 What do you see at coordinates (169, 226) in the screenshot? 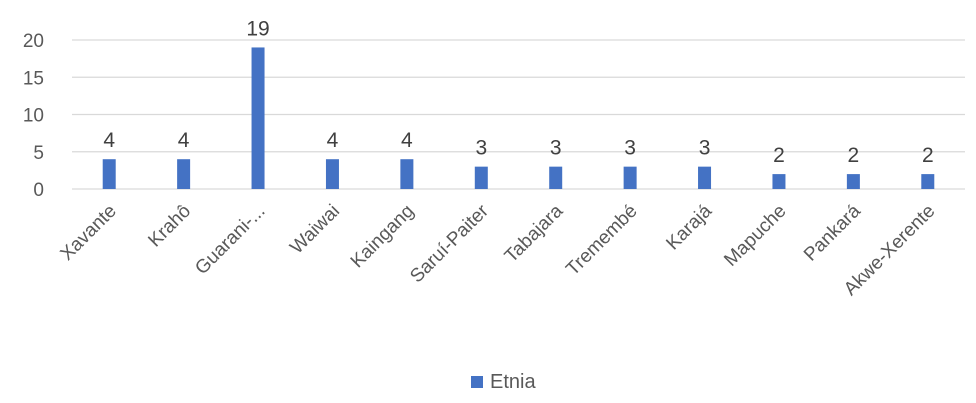
I see `x-tick-label: Krahô` at bounding box center [169, 226].